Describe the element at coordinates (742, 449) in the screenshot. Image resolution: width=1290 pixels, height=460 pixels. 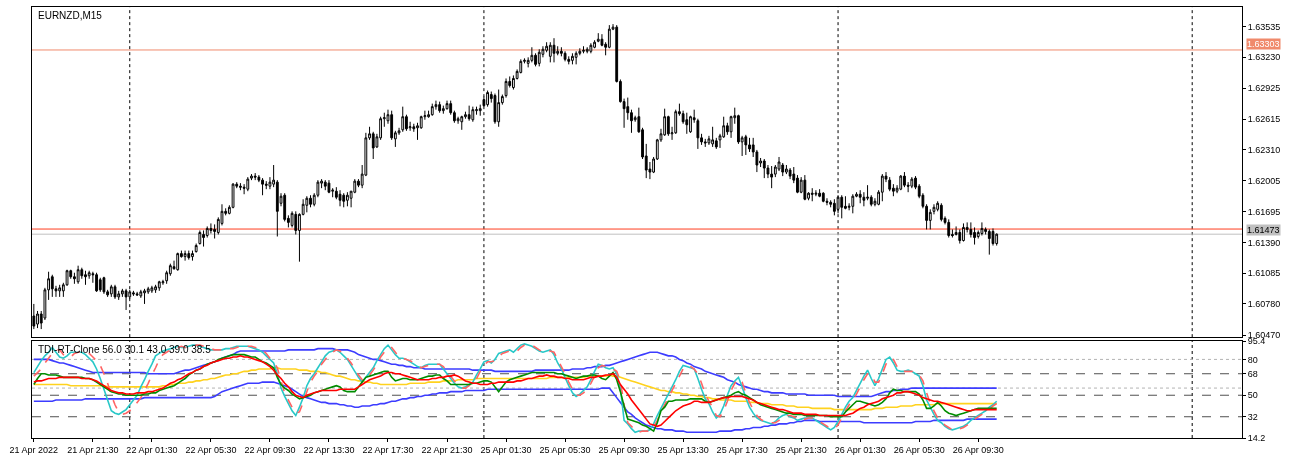
I see `x-tick-label: 25 Apr 17:30` at that location.